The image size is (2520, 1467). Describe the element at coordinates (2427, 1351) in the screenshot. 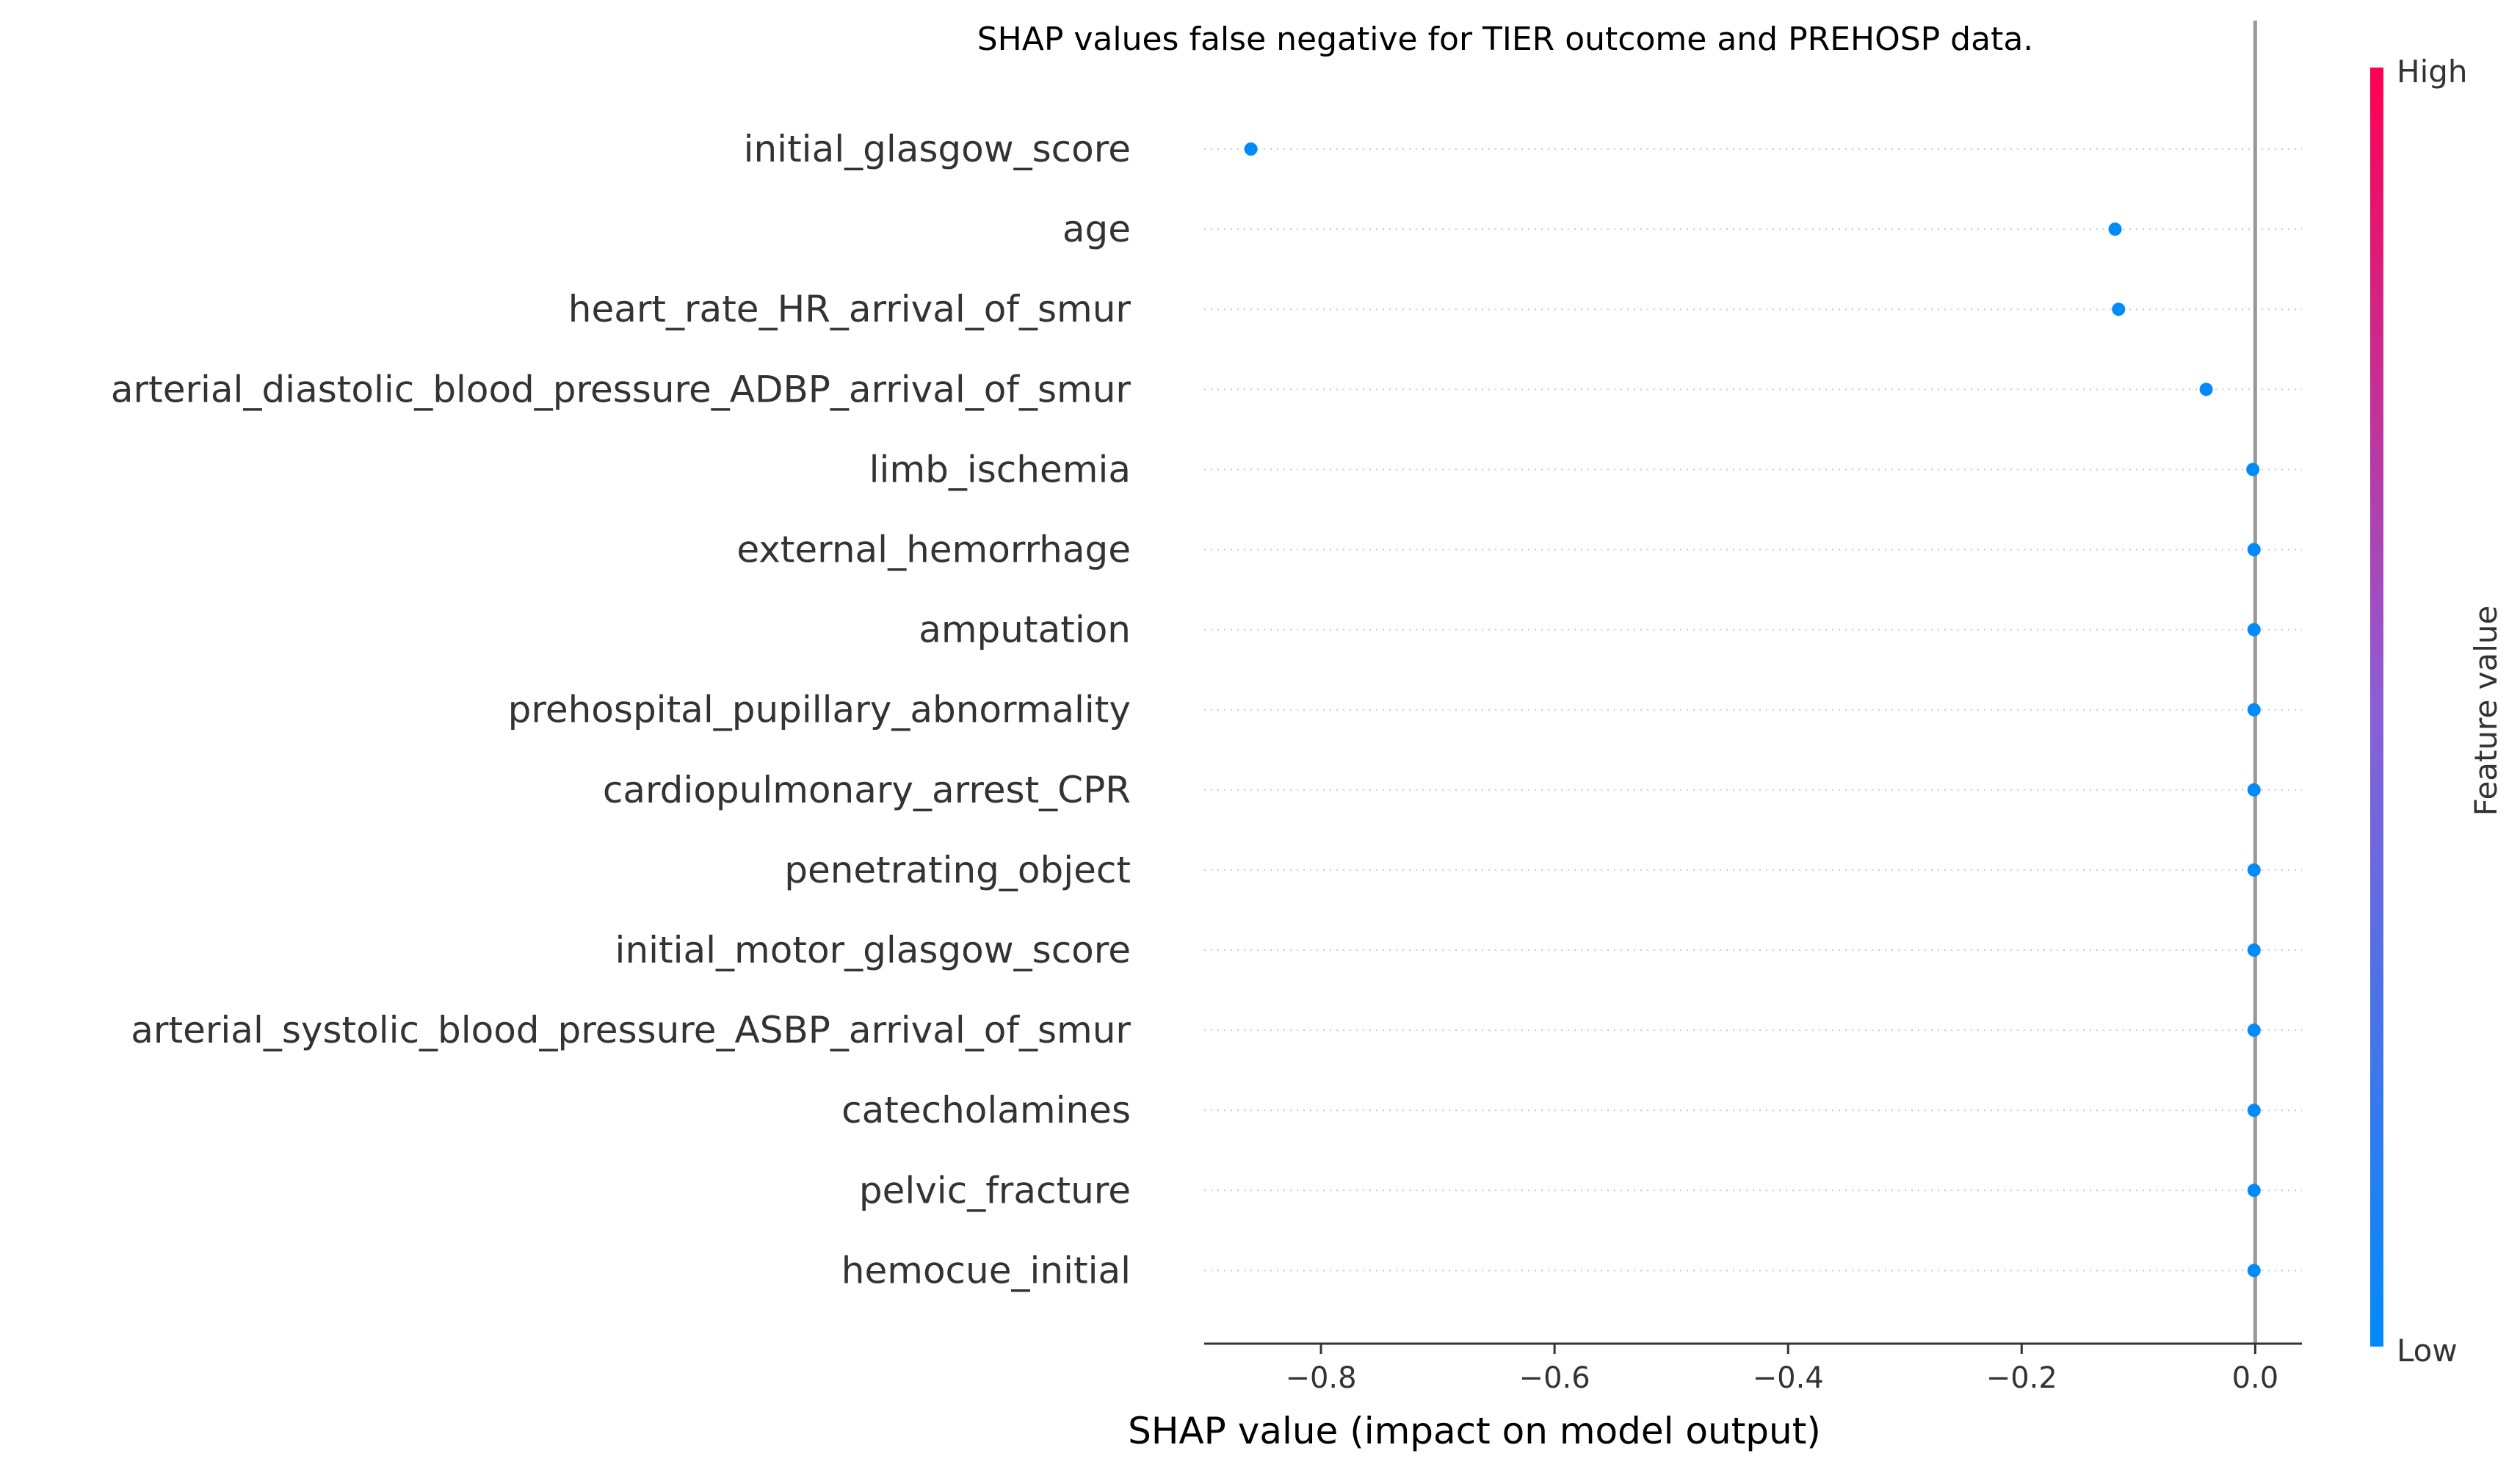

I see `colorbar-low-label: Low` at that location.